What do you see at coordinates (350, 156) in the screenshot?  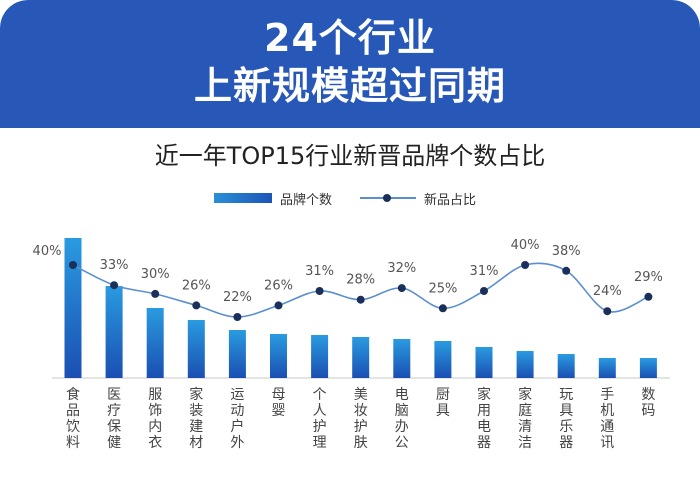 I see `chart-title: 近一年TOP15行业新晋品牌个数占比` at bounding box center [350, 156].